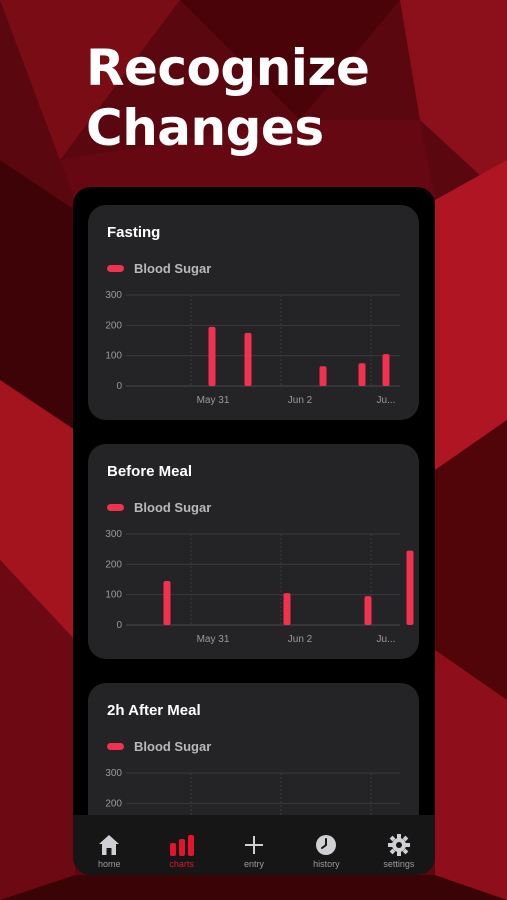 The image size is (507, 900). I want to click on card-title: 2h After Meal, so click(154, 710).